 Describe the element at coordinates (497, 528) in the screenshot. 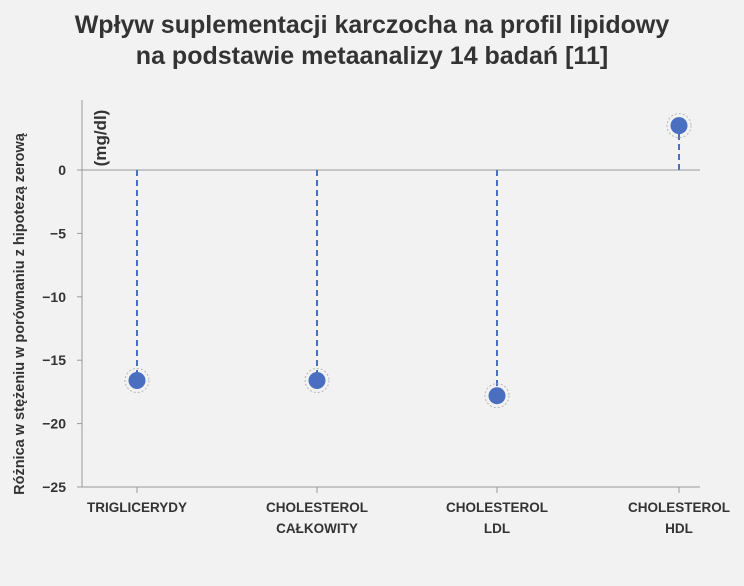

I see `x-category-label-line: LDL` at that location.